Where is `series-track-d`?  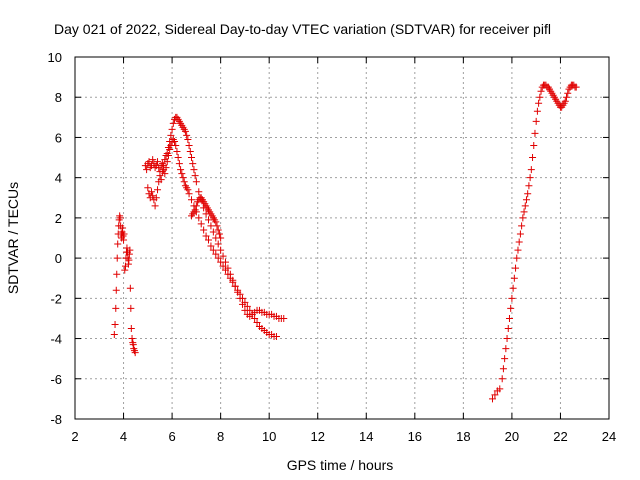 series-track-d is located at coordinates (216, 217).